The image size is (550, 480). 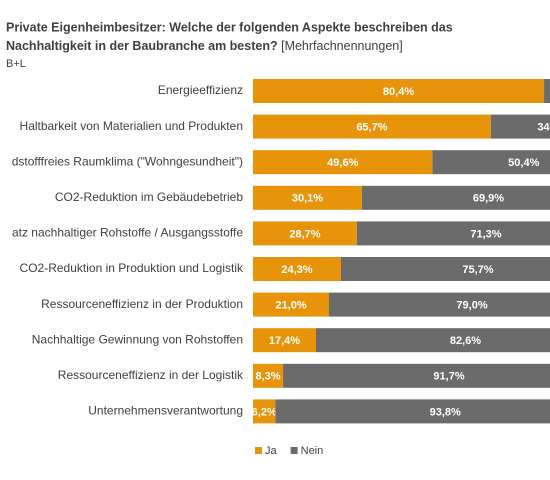 I want to click on category-label: Energieeffizienz, so click(x=200, y=90).